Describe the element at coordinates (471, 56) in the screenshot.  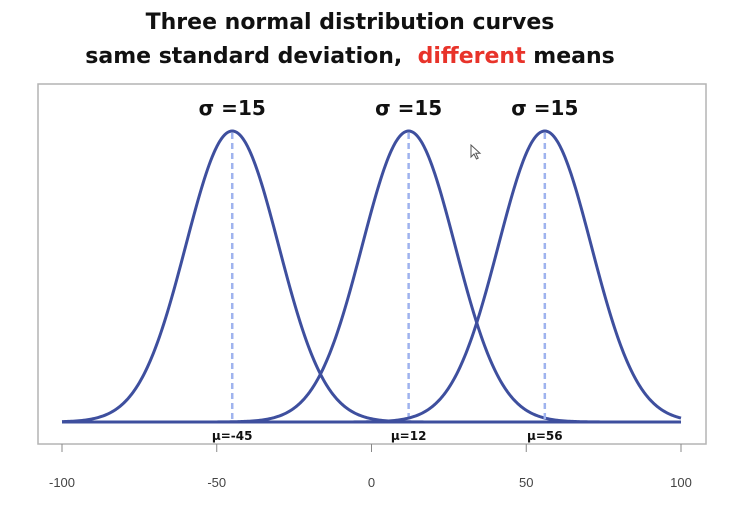
I see `title-highlight-word: different` at that location.